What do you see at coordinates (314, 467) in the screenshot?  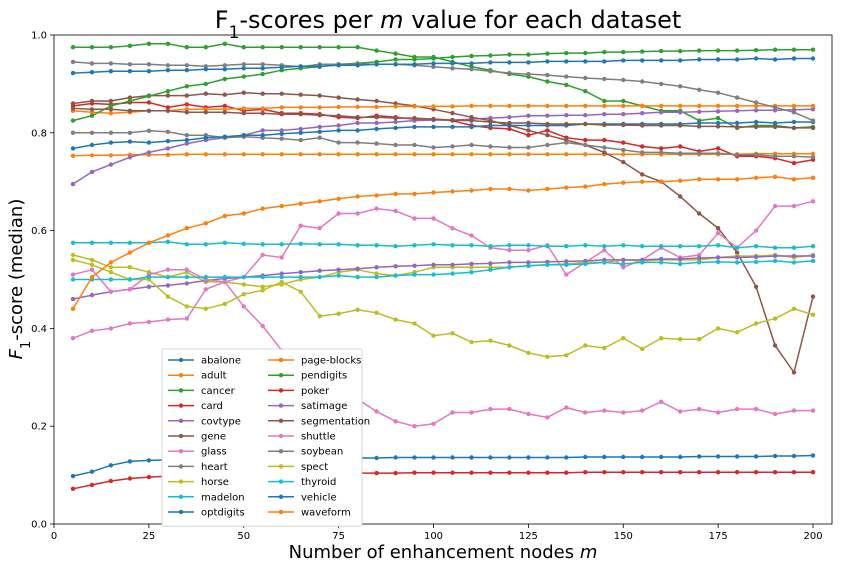 I see `legend-label-spect: spect` at bounding box center [314, 467].